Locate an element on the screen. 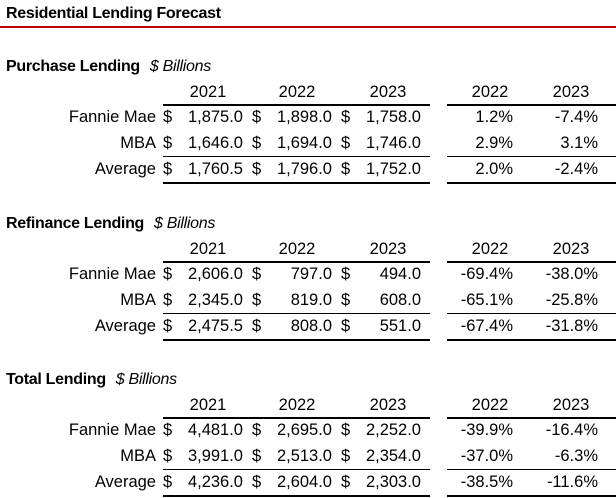 This screenshot has height=498, width=616. pct-change-cell: 2.0% is located at coordinates (494, 169).